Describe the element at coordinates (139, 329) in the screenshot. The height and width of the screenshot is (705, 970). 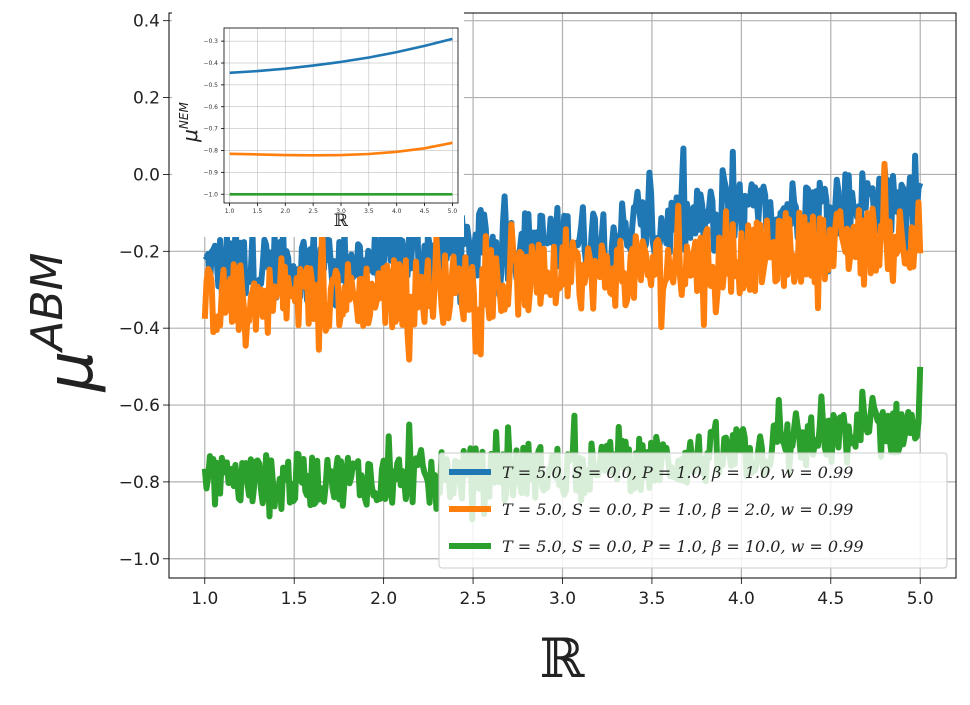
I see `m-y-tick-label: −0.4` at that location.